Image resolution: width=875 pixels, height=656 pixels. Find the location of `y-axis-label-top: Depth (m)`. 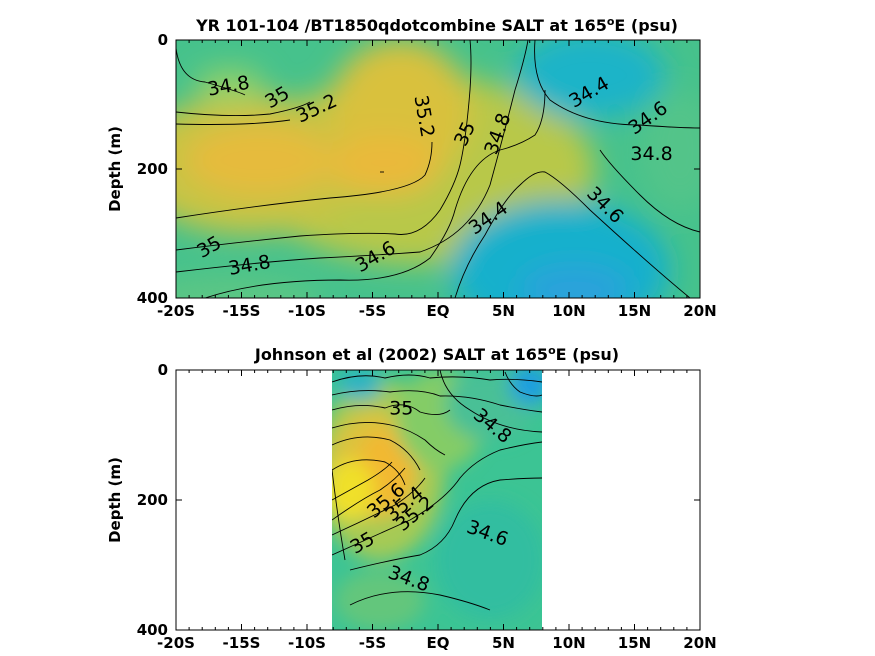

y-axis-label-top: Depth (m) is located at coordinates (115, 169).